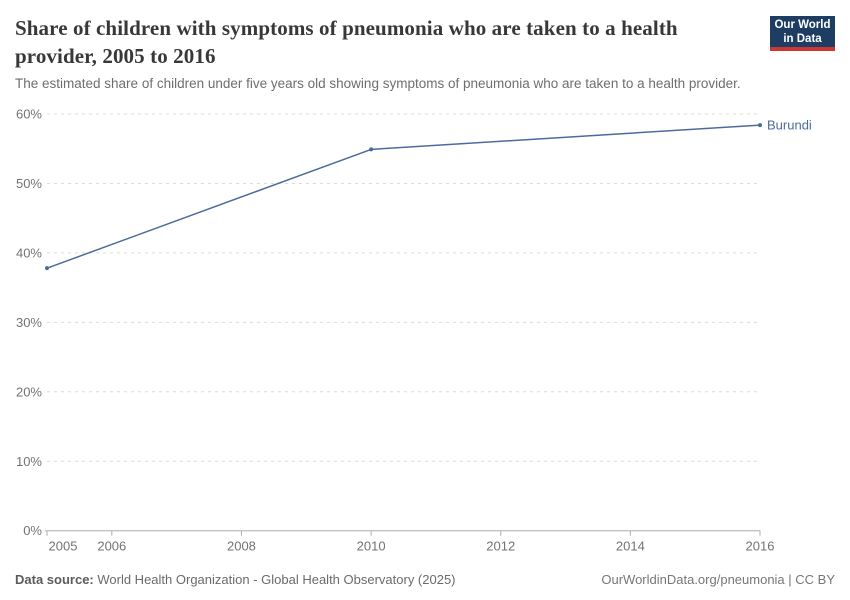  Describe the element at coordinates (29, 391) in the screenshot. I see `y-tick-label: 20%` at that location.